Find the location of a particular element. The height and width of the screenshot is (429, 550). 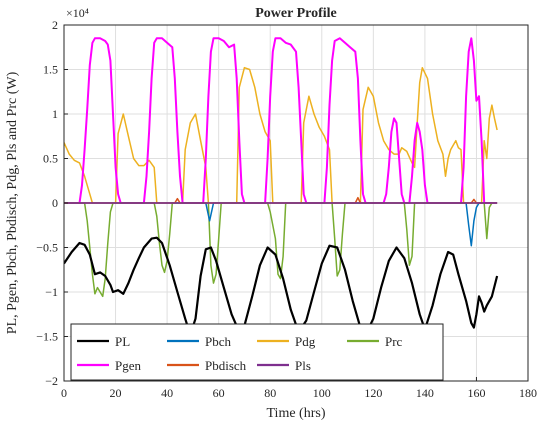

y-tick-label: 1 is located at coordinates (55, 114).